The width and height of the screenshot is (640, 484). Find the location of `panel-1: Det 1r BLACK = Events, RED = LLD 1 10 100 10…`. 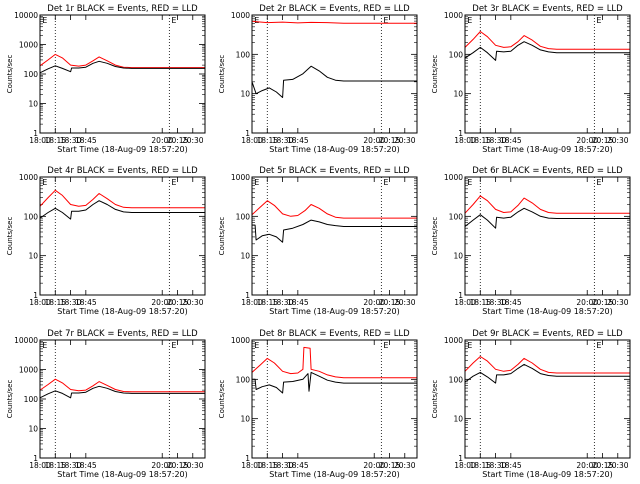

panel-1: Det 1r BLACK = Events, RED = LLD 1 10 100 10… is located at coordinates (106, 79).